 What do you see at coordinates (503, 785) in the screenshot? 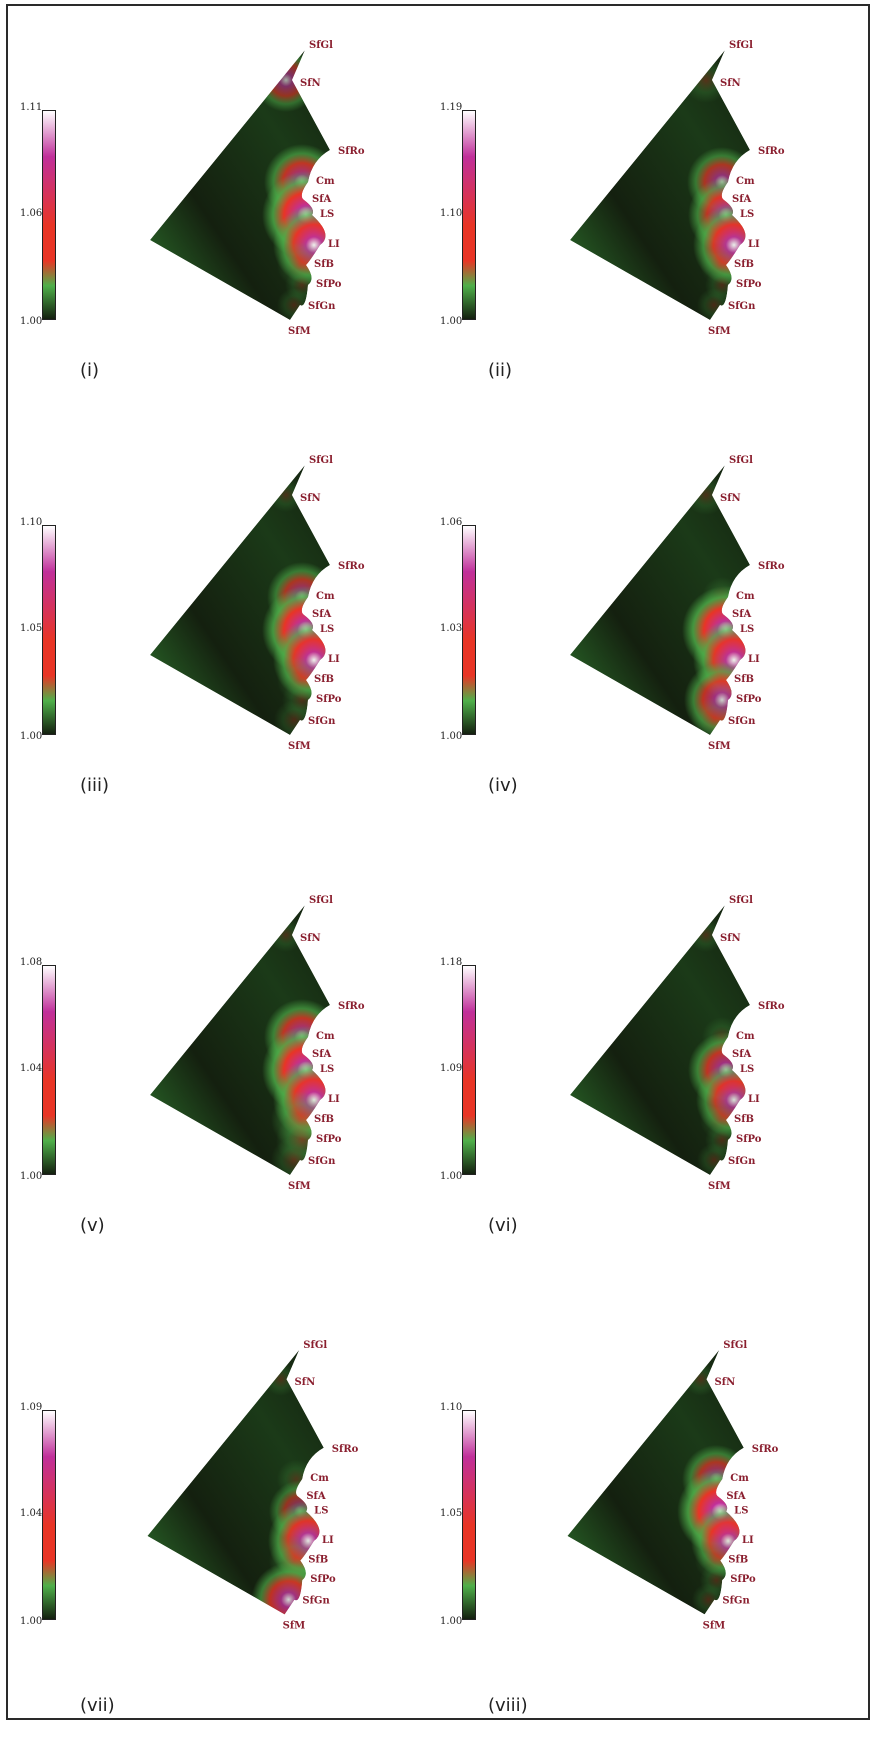
I see `panel-caption: (iv)` at bounding box center [503, 785].